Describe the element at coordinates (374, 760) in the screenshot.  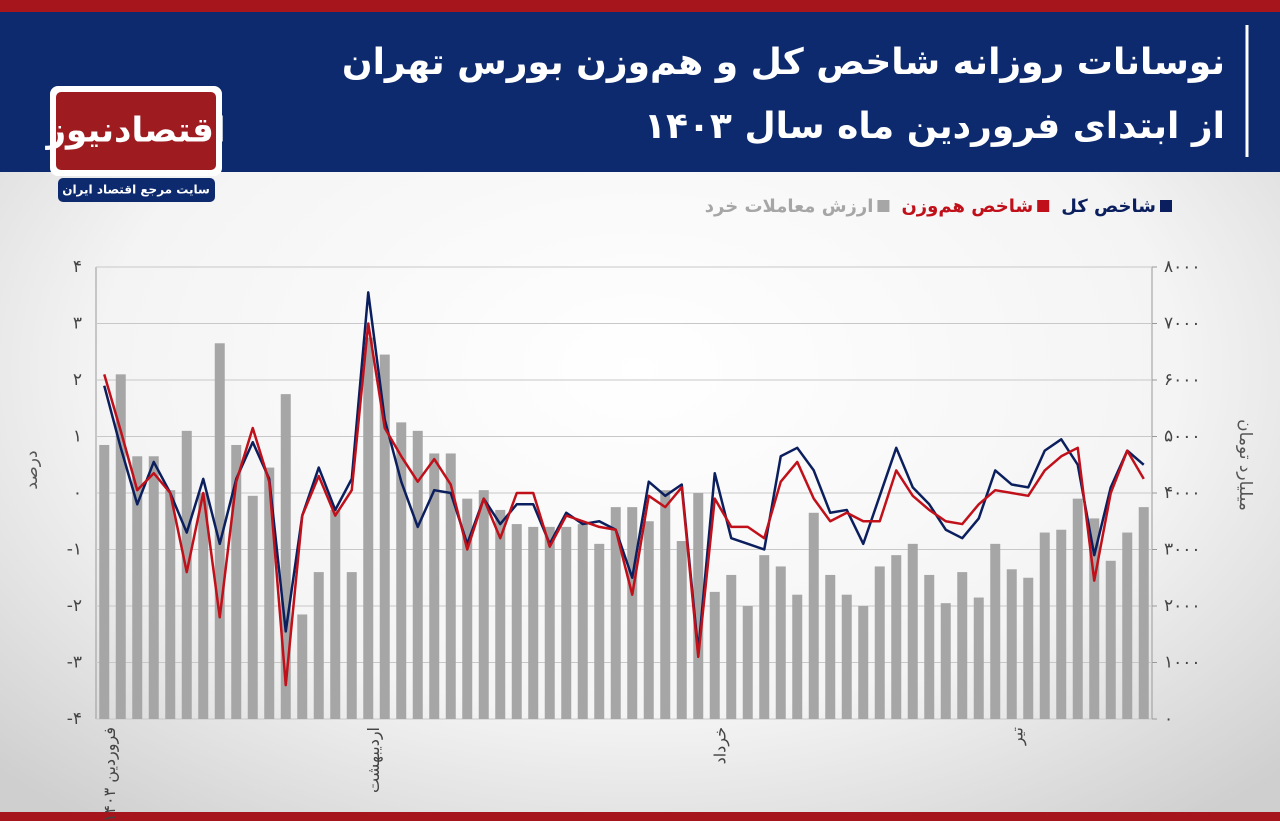
I see `x-tick-label: اردیبهشت` at that location.